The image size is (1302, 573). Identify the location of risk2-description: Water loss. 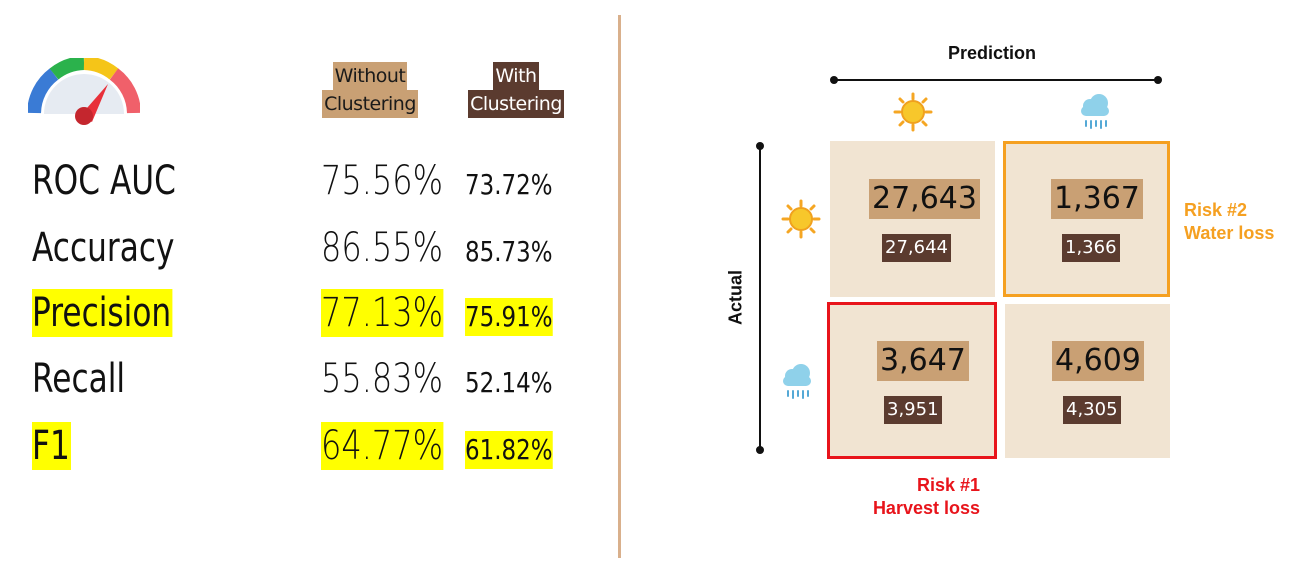
(1229, 233).